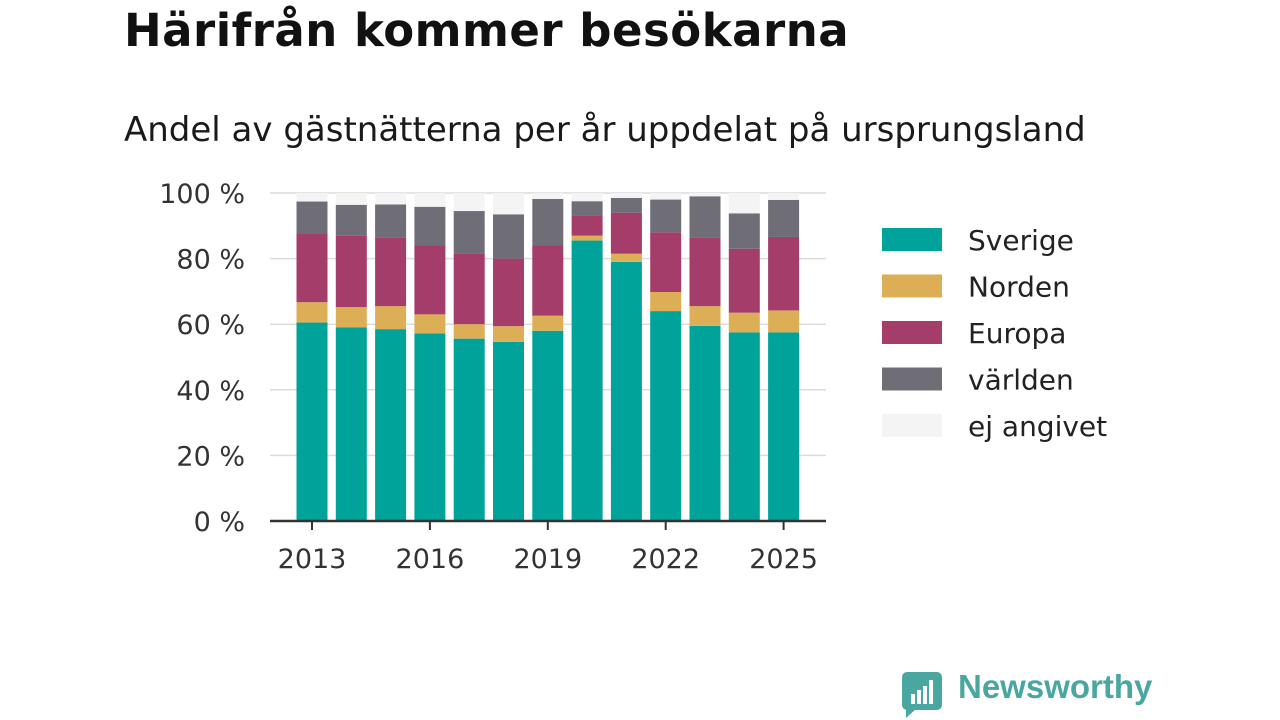 Image resolution: width=1280 pixels, height=720 pixels. Describe the element at coordinates (312, 312) in the screenshot. I see `bar-segment-norden-2013` at that location.